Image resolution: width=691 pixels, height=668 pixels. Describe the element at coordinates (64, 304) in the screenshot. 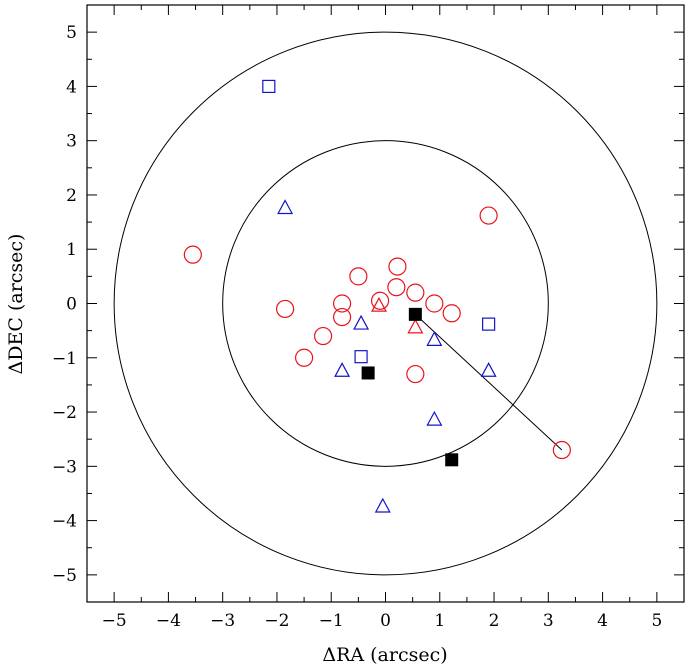

I see `y-tick-labels: −5 −4 −3 −2 −1 0 1 2 3 4 5` at that location.